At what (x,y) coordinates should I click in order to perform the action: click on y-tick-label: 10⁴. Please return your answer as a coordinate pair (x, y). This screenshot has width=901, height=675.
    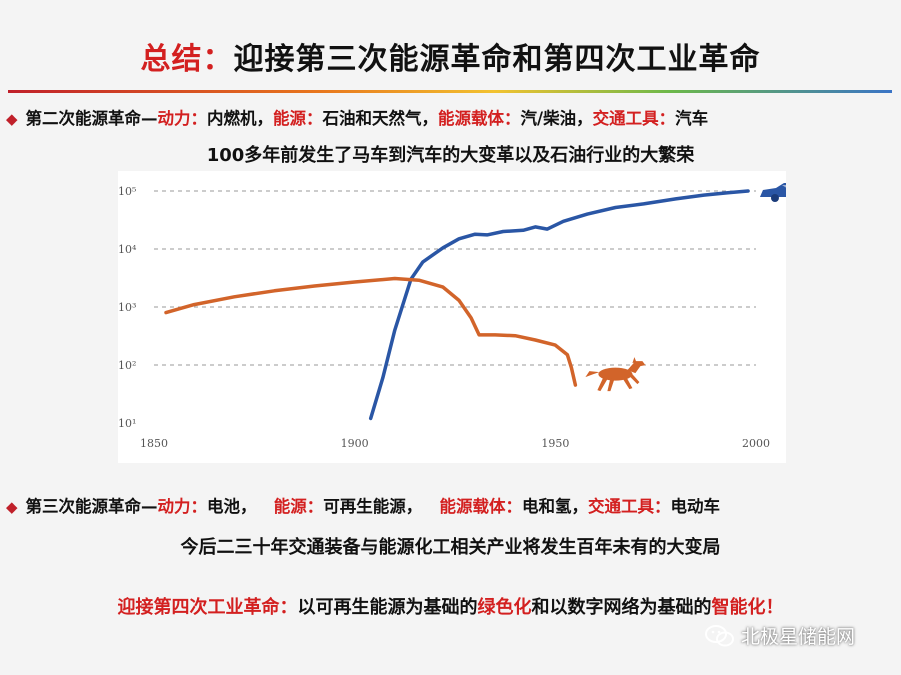
    Looking at the image, I should click on (127, 249).